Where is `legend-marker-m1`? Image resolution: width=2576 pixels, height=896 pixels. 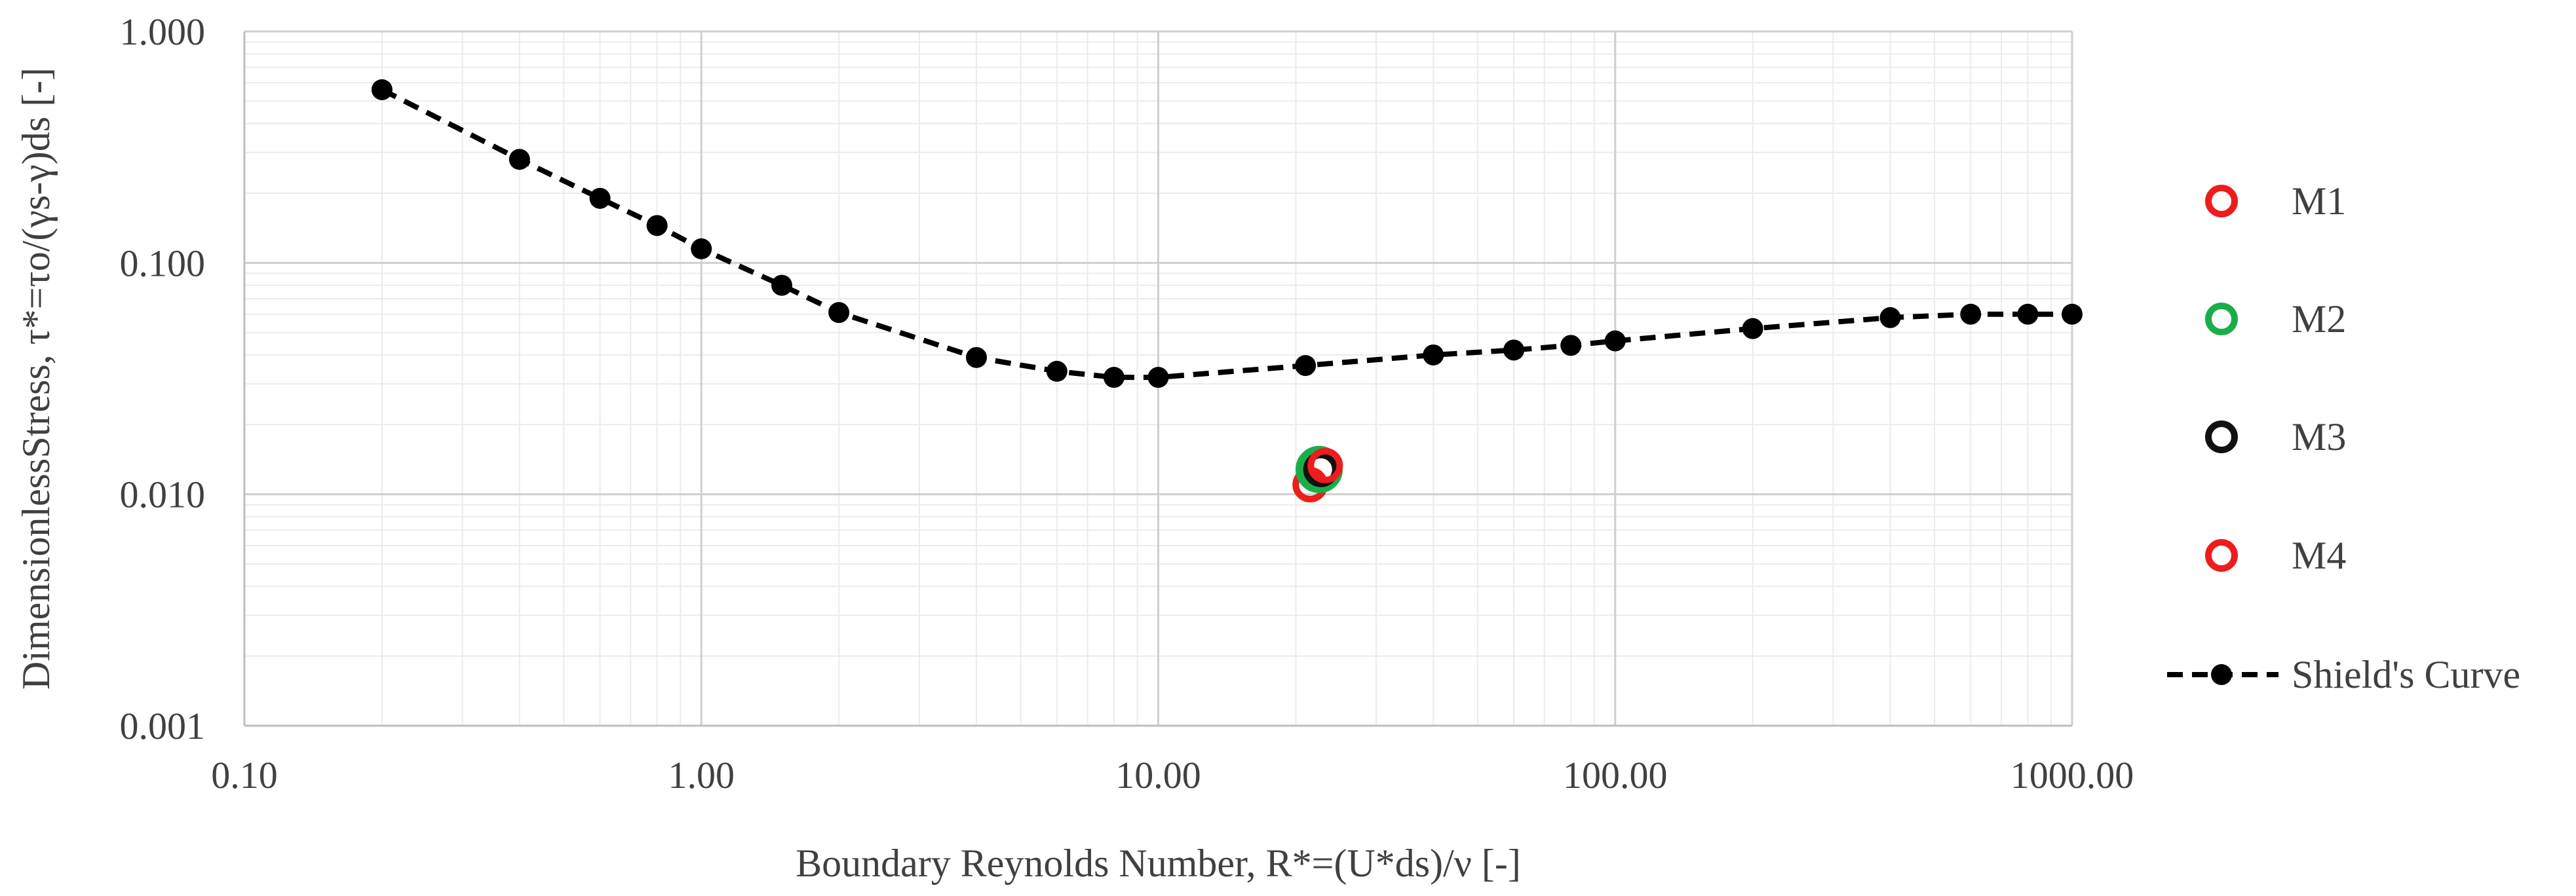 legend-marker-m1 is located at coordinates (2221, 201).